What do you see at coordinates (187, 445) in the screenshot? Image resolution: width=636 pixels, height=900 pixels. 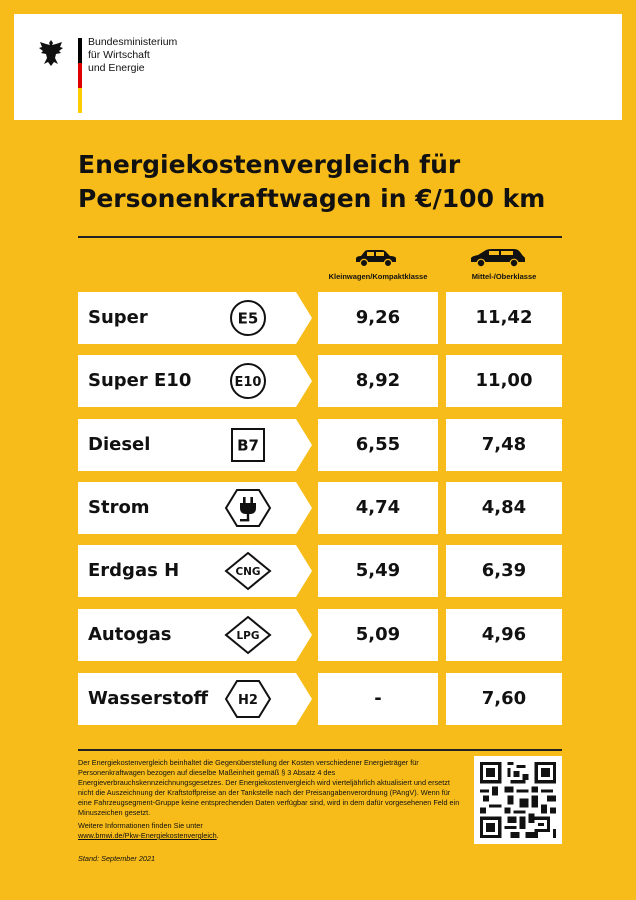 I see `fuel-label-panel: Diesel B7` at bounding box center [187, 445].